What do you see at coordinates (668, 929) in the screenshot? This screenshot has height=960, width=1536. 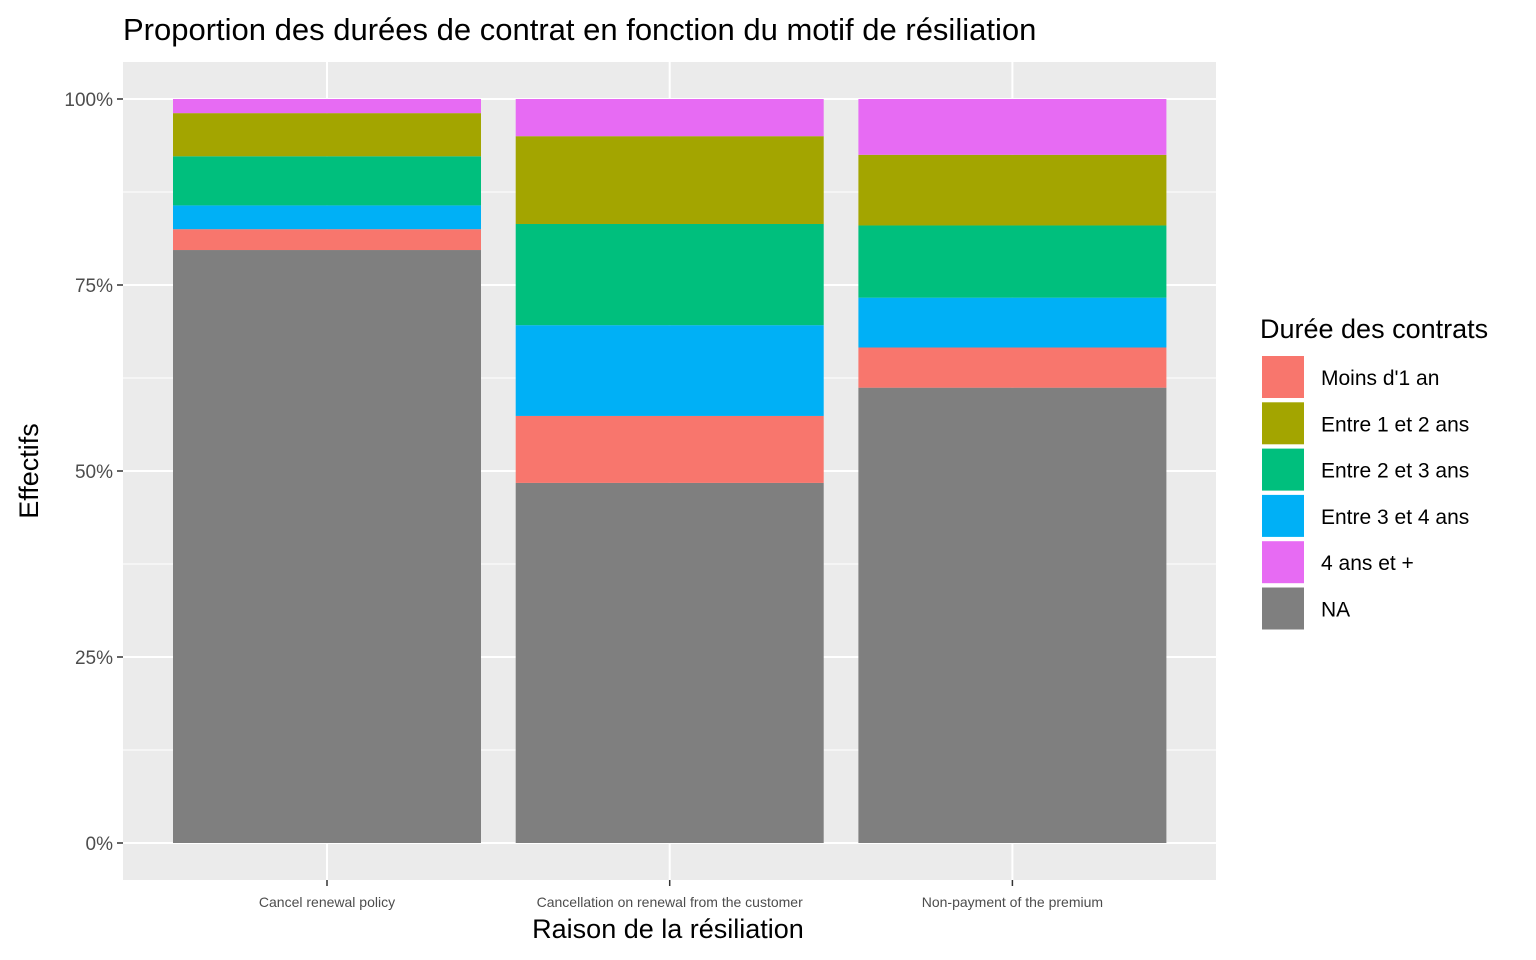 I see `x-axis-title: Raison de la résiliation` at bounding box center [668, 929].